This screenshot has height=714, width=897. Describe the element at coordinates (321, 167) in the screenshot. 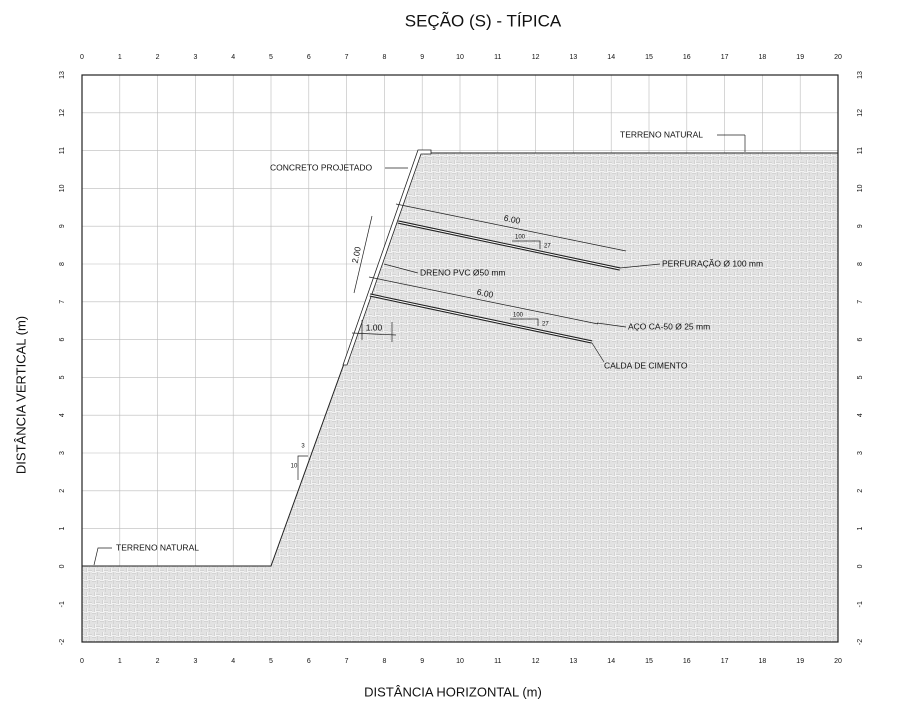

I see `annotation: CONCRETO PROJETADO` at that location.